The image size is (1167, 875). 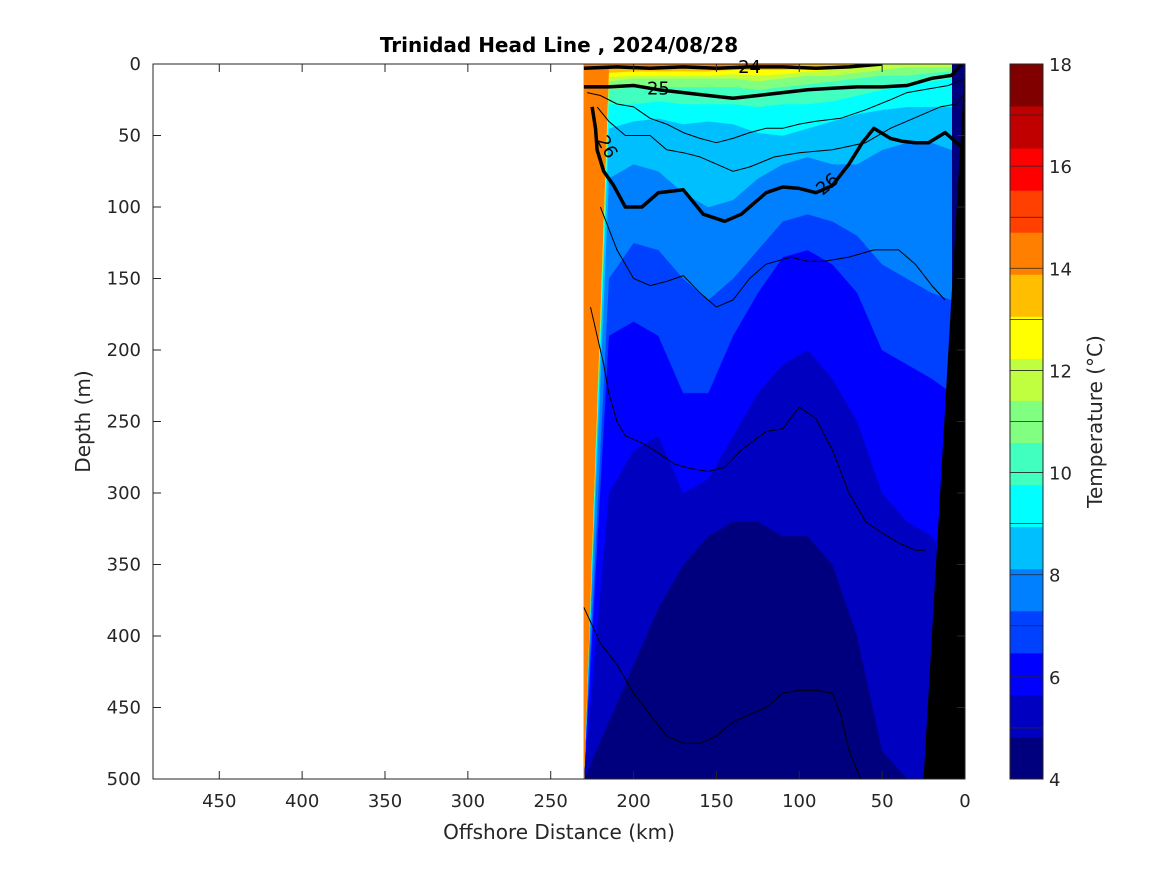 I want to click on contour-label-24: 24, so click(x=749, y=67).